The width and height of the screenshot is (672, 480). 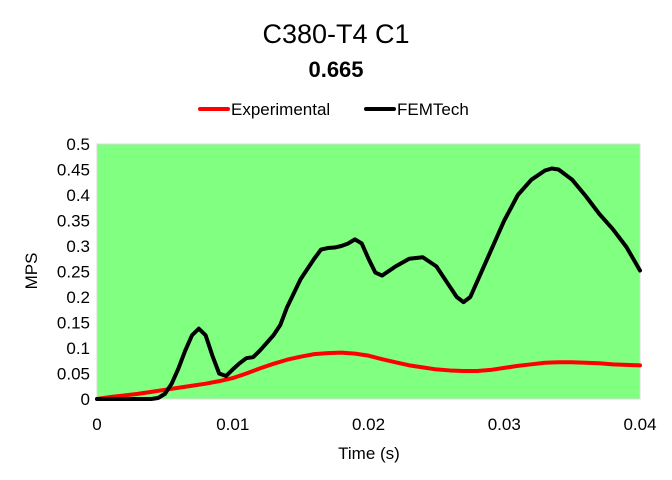 I want to click on y-tick-label: 0.3, so click(x=78, y=246).